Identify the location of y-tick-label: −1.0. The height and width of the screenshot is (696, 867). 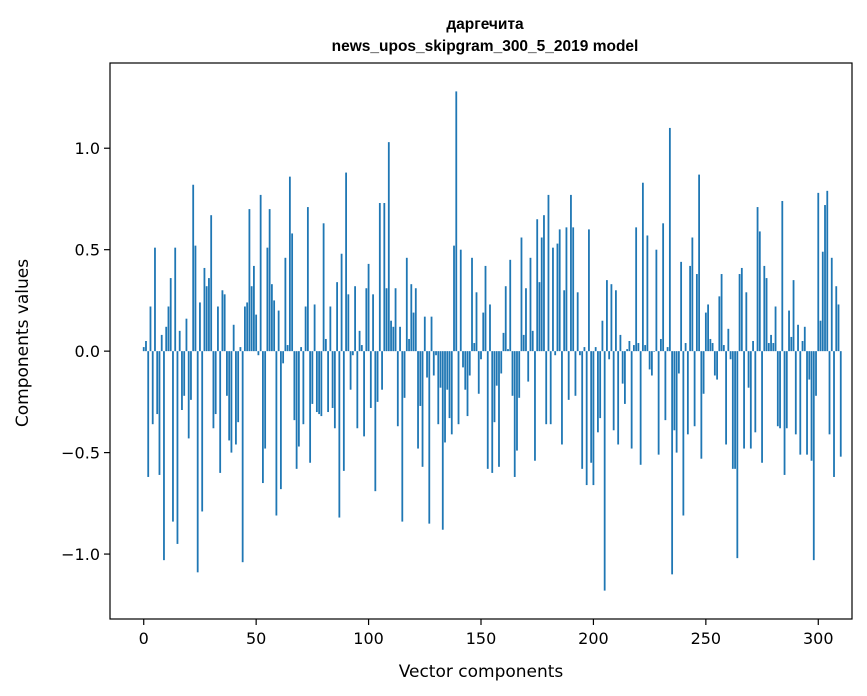
(80, 554).